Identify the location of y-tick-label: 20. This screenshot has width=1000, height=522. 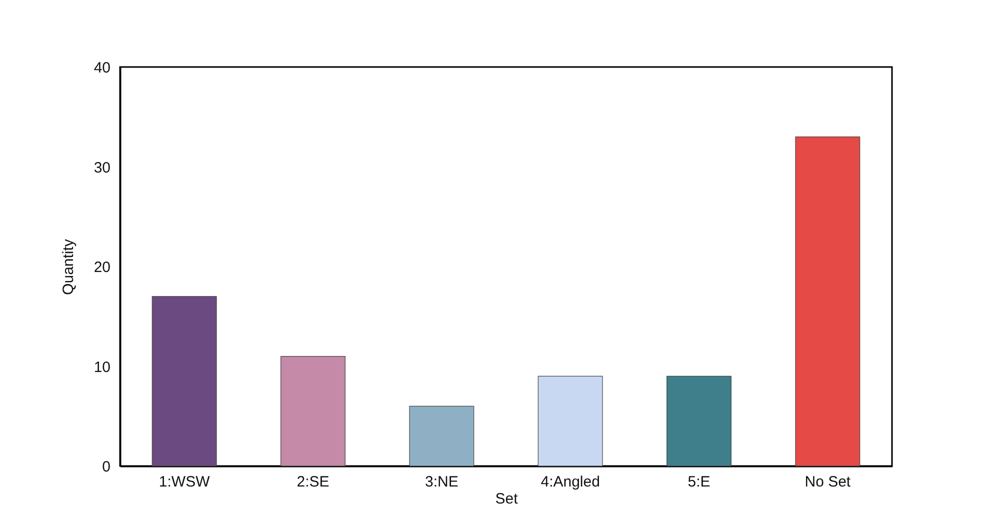
(102, 267).